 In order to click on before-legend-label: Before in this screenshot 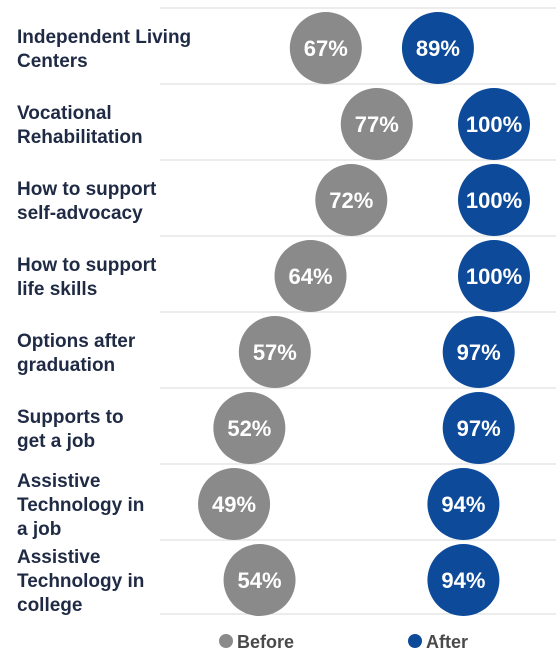, I will do `click(265, 642)`.